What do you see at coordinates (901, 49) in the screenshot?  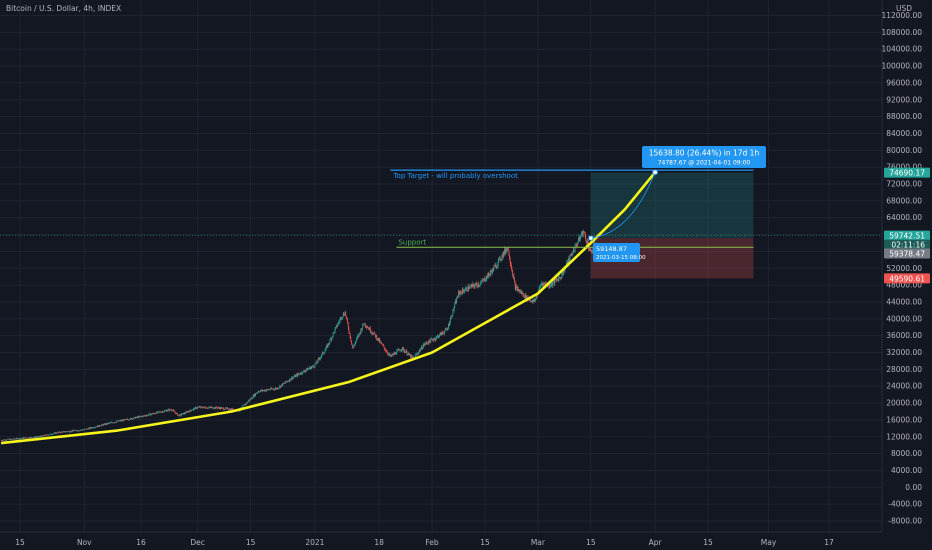 I see `y-tick-label: 104000.00` at bounding box center [901, 49].